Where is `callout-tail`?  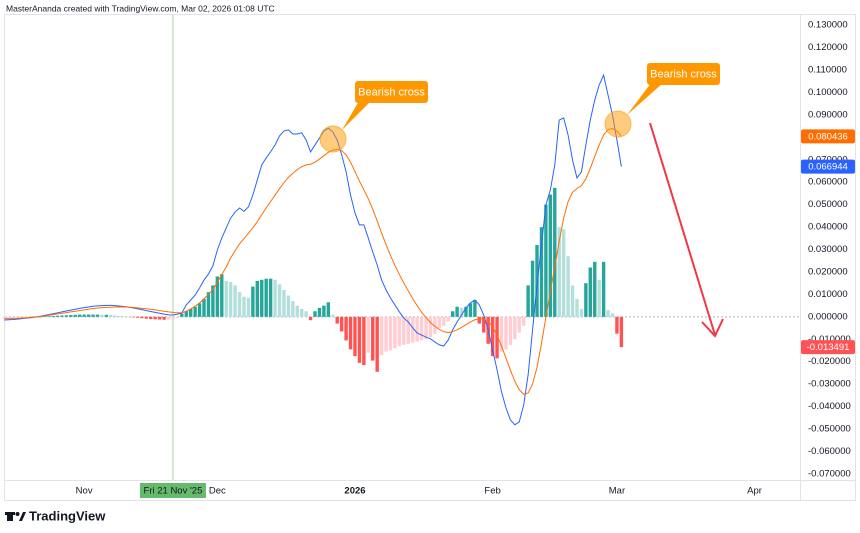
callout-tail is located at coordinates (356, 115).